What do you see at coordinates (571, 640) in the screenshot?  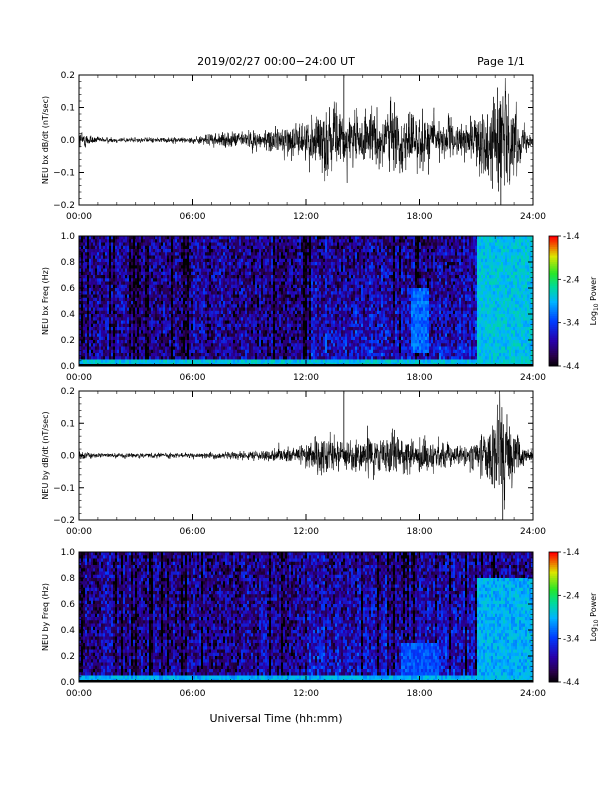 I see `by-spec-colorbar-tick-label: -3.4` at bounding box center [571, 640].